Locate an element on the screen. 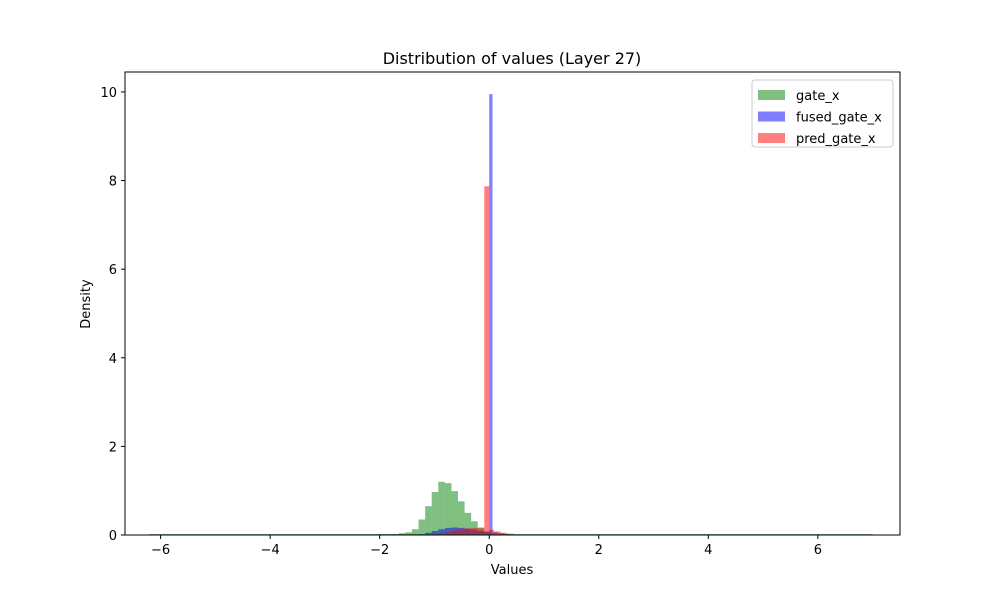 The height and width of the screenshot is (604, 1000). legend-label: pred_gate_x is located at coordinates (836, 139).